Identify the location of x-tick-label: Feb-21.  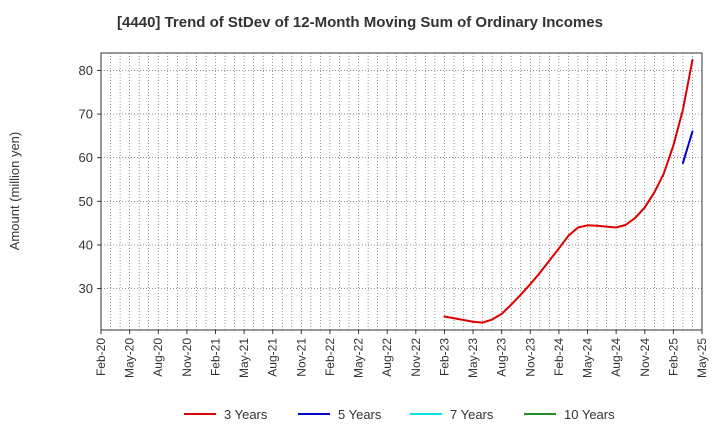
(215, 357).